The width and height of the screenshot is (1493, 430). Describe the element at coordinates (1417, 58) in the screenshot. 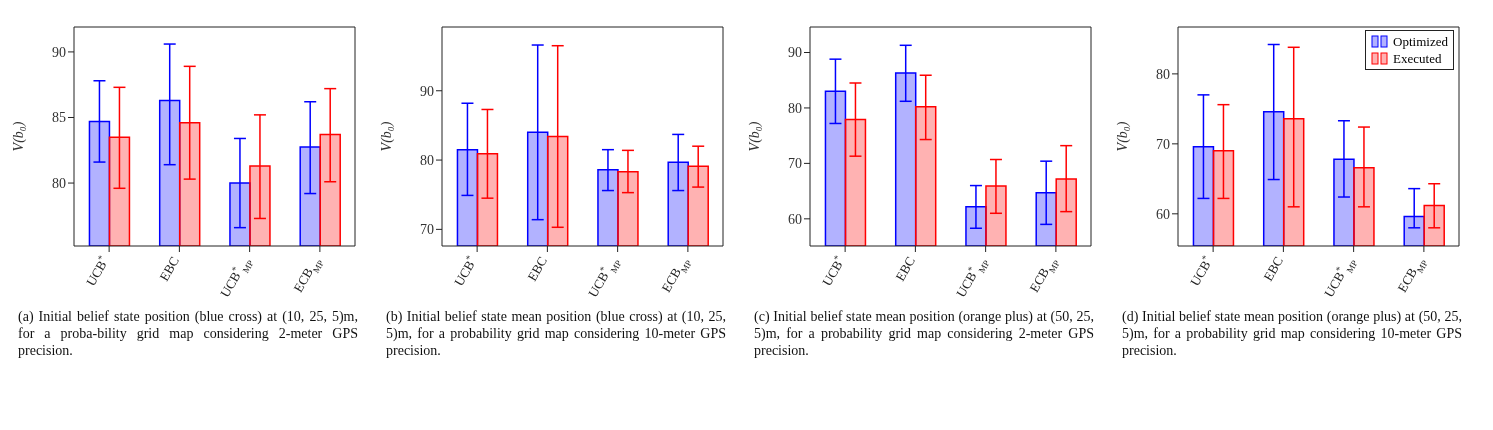

I see `legend-label: Executed` at that location.